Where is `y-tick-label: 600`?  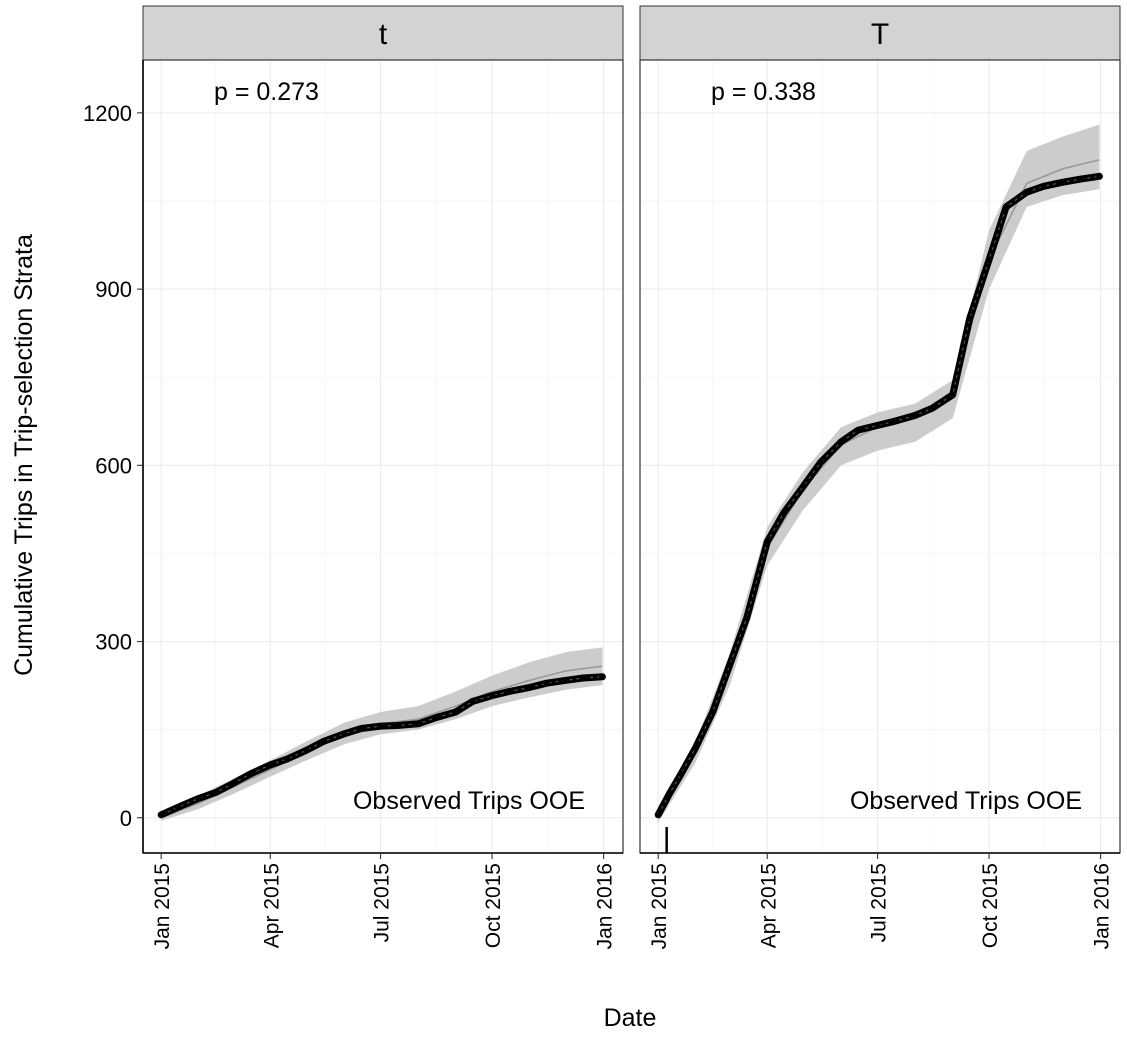 y-tick-label: 600 is located at coordinates (113, 465).